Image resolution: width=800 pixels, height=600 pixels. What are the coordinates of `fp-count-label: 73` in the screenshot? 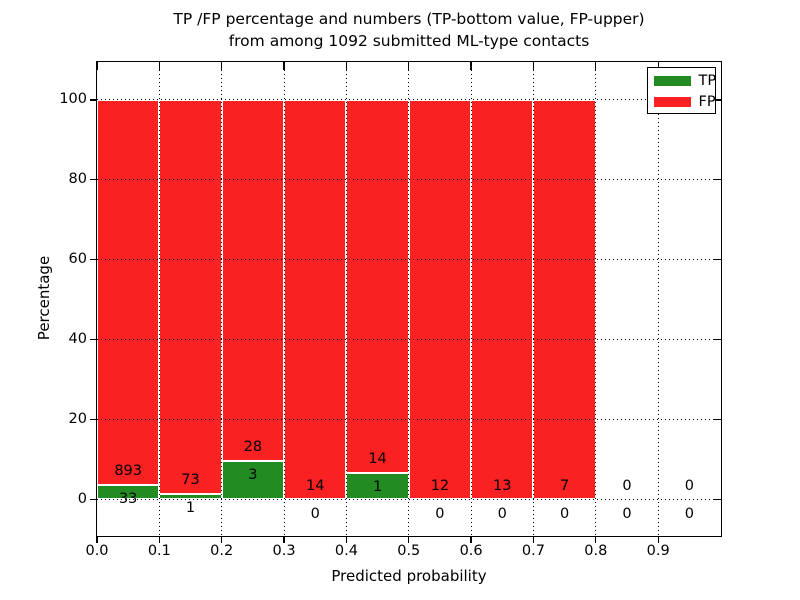 It's located at (190, 480).